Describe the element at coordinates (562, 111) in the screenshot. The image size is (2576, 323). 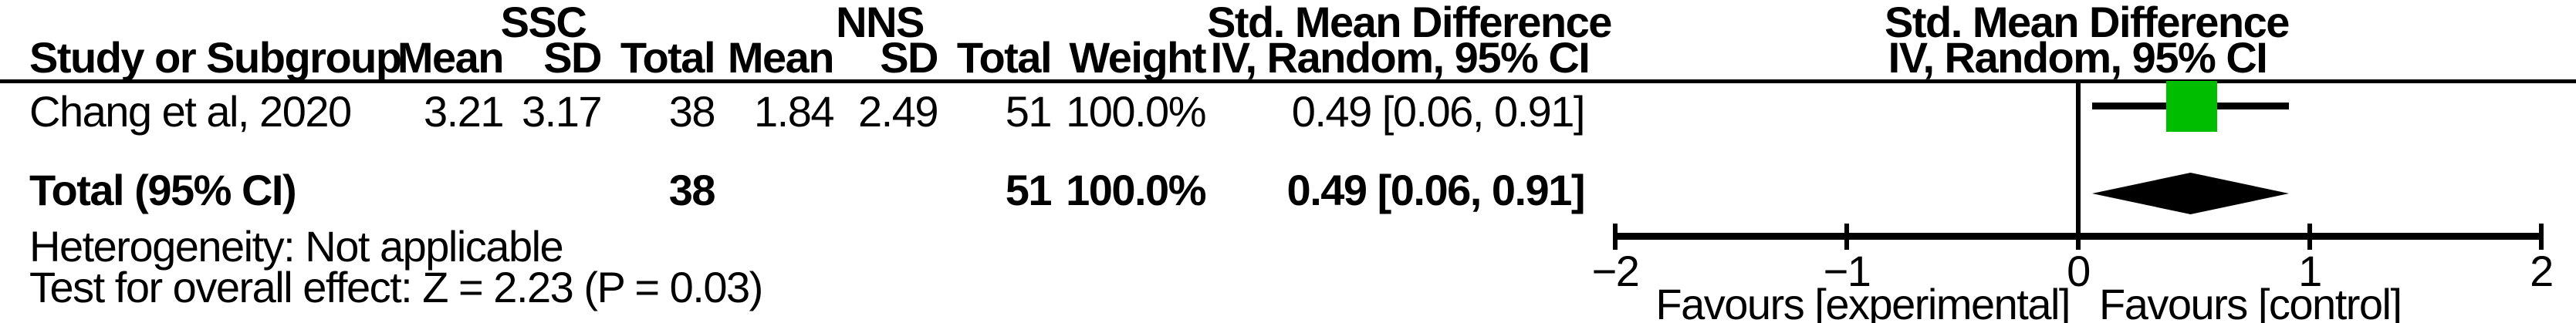
I see `study-row-sd-ssc: 3.17` at that location.